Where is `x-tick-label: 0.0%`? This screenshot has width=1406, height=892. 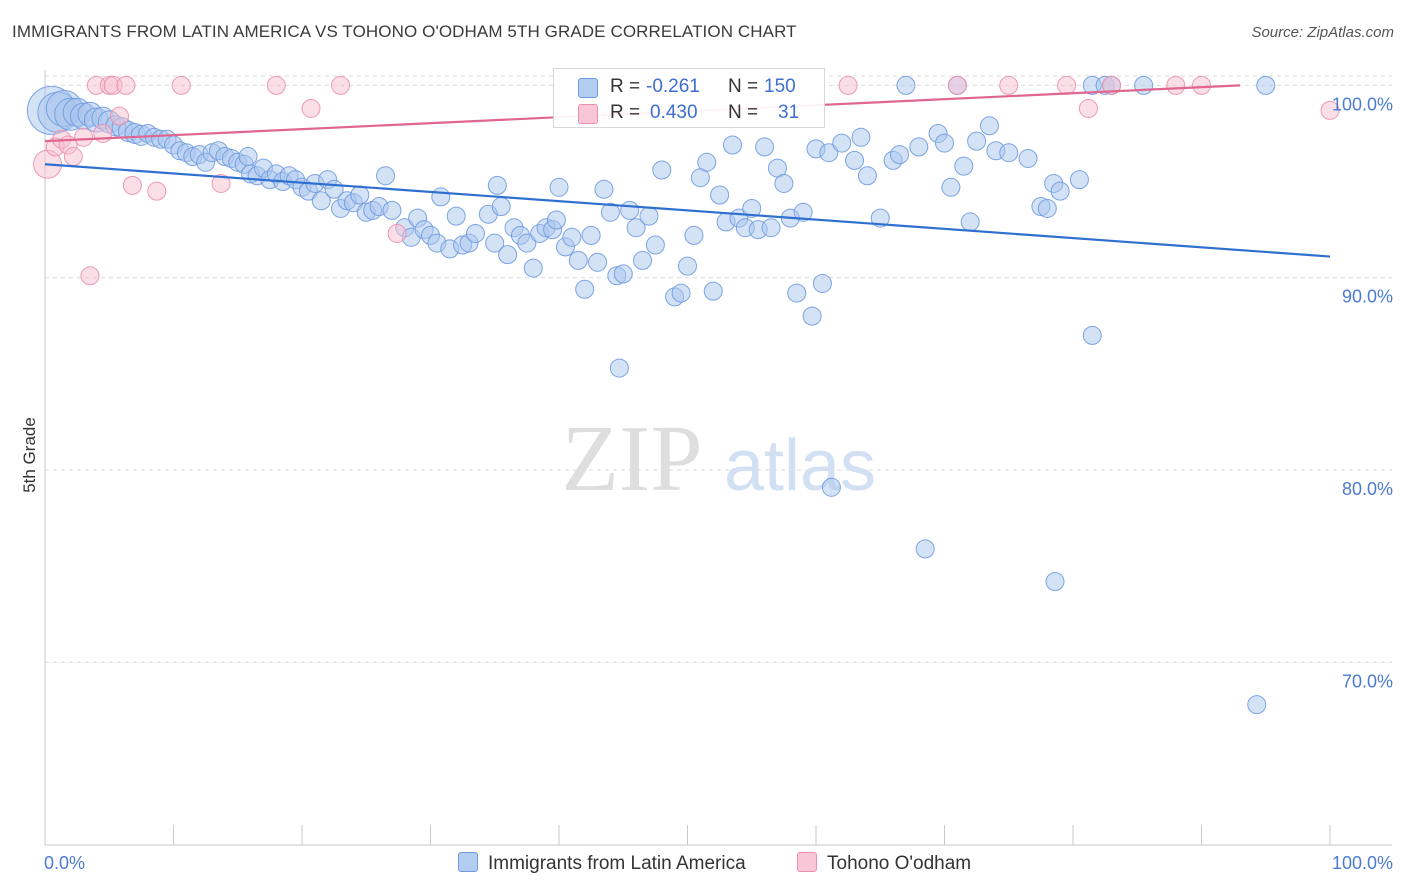
x-tick-label: 0.0% is located at coordinates (64, 863).